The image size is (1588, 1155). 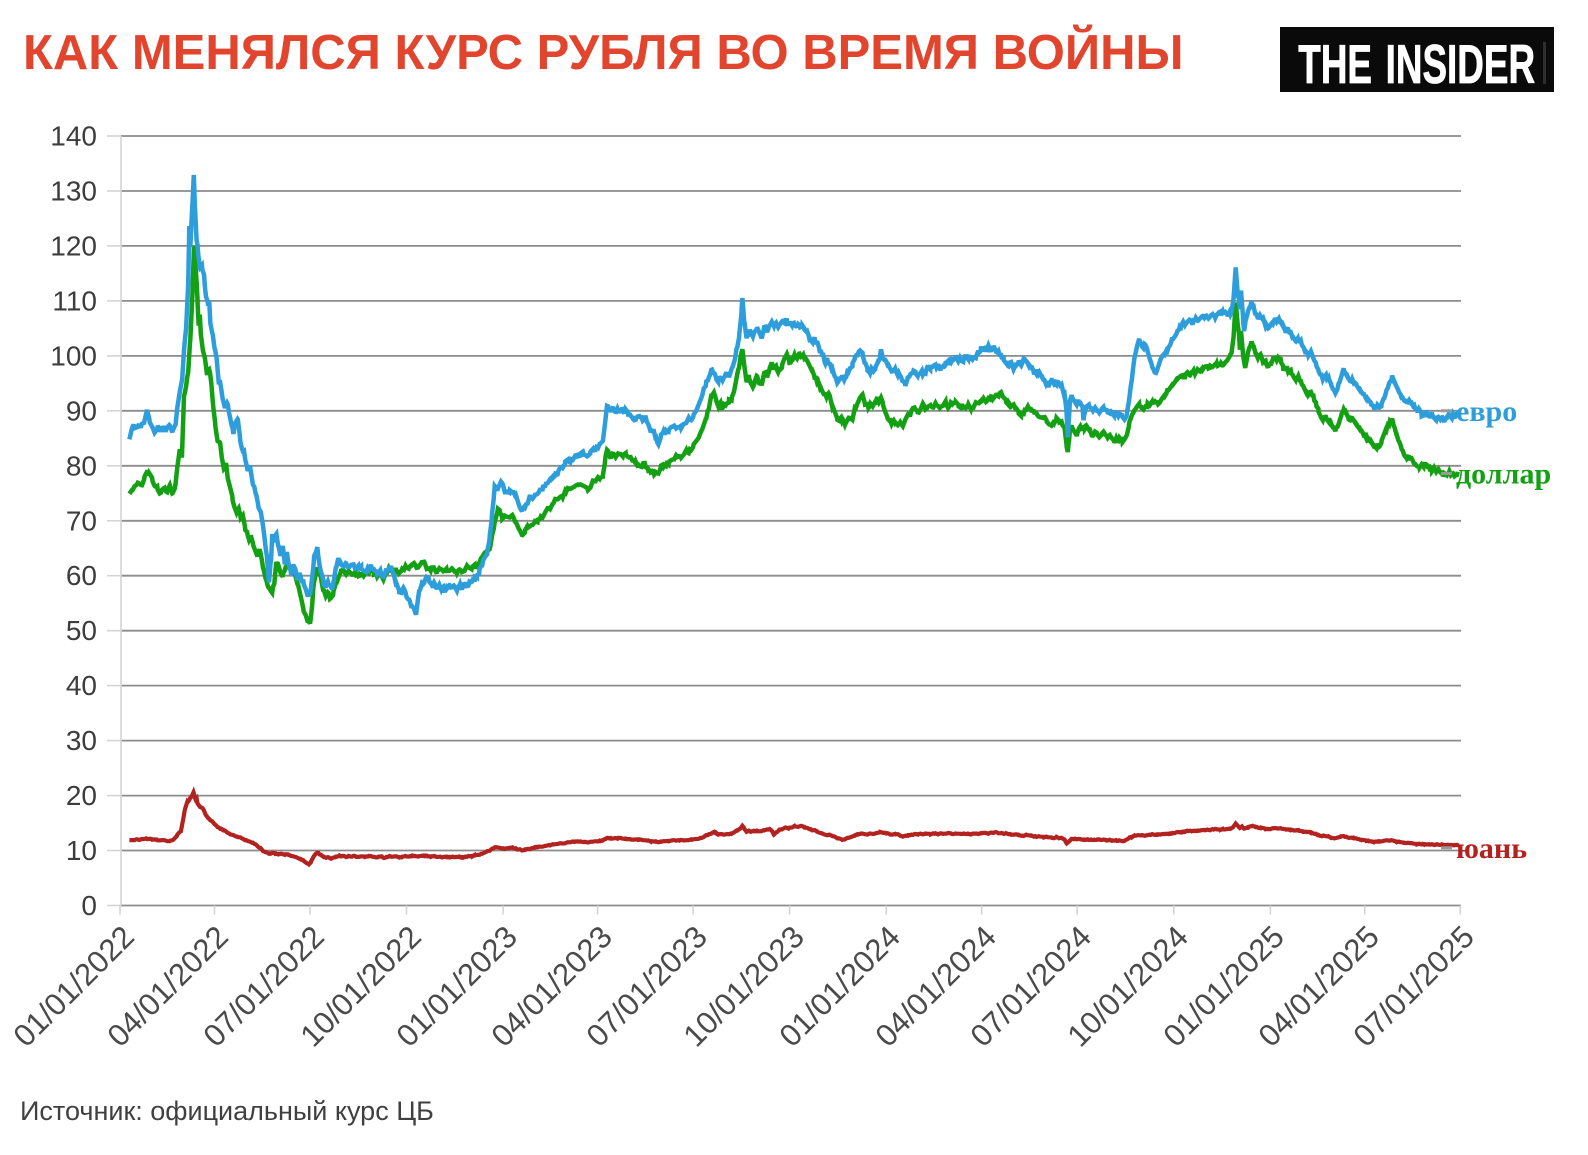 What do you see at coordinates (73, 355) in the screenshot?
I see `svg-text: 100` at bounding box center [73, 355].